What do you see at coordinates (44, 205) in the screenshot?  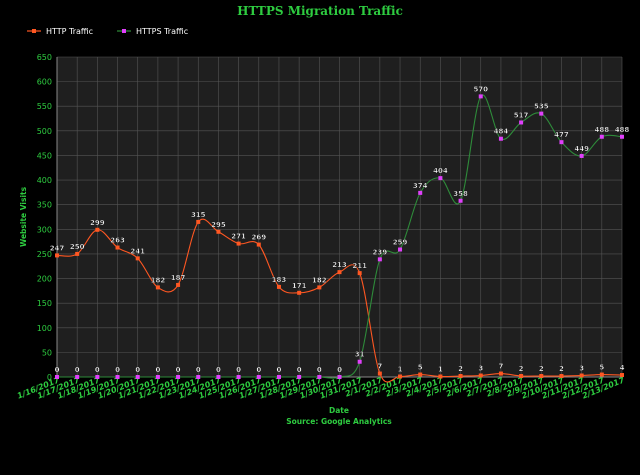 I see `y-tick-label: 350` at bounding box center [44, 205].